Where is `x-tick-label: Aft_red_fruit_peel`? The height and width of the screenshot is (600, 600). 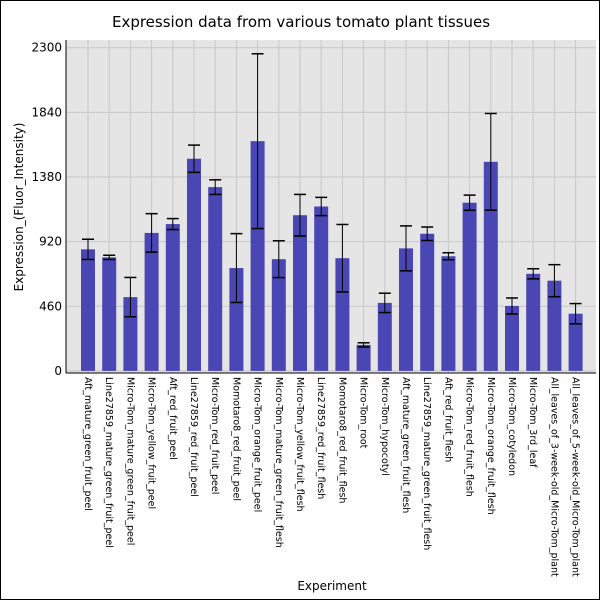
x-tick-label: Aft_red_fruit_peel is located at coordinates (172, 418).